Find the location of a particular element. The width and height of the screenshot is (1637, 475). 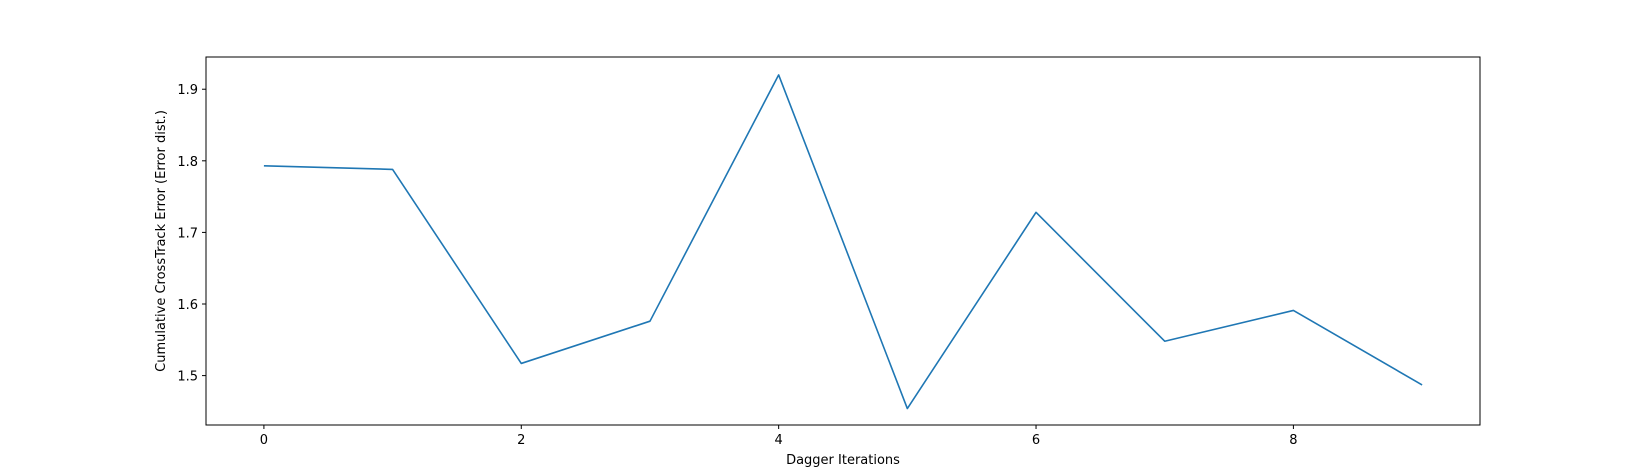

x-tick-label: 0 is located at coordinates (264, 440).